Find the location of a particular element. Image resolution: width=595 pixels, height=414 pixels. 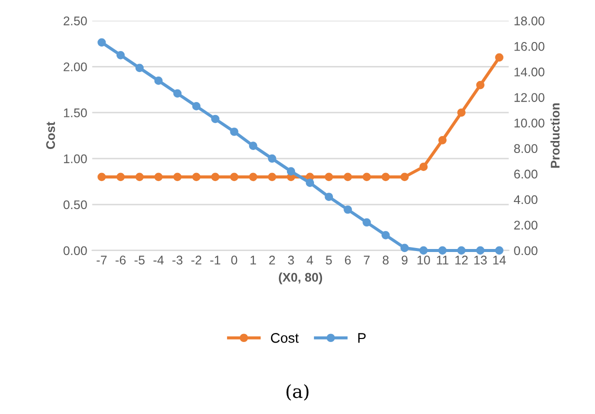

x-tick-label: 2 is located at coordinates (272, 260).